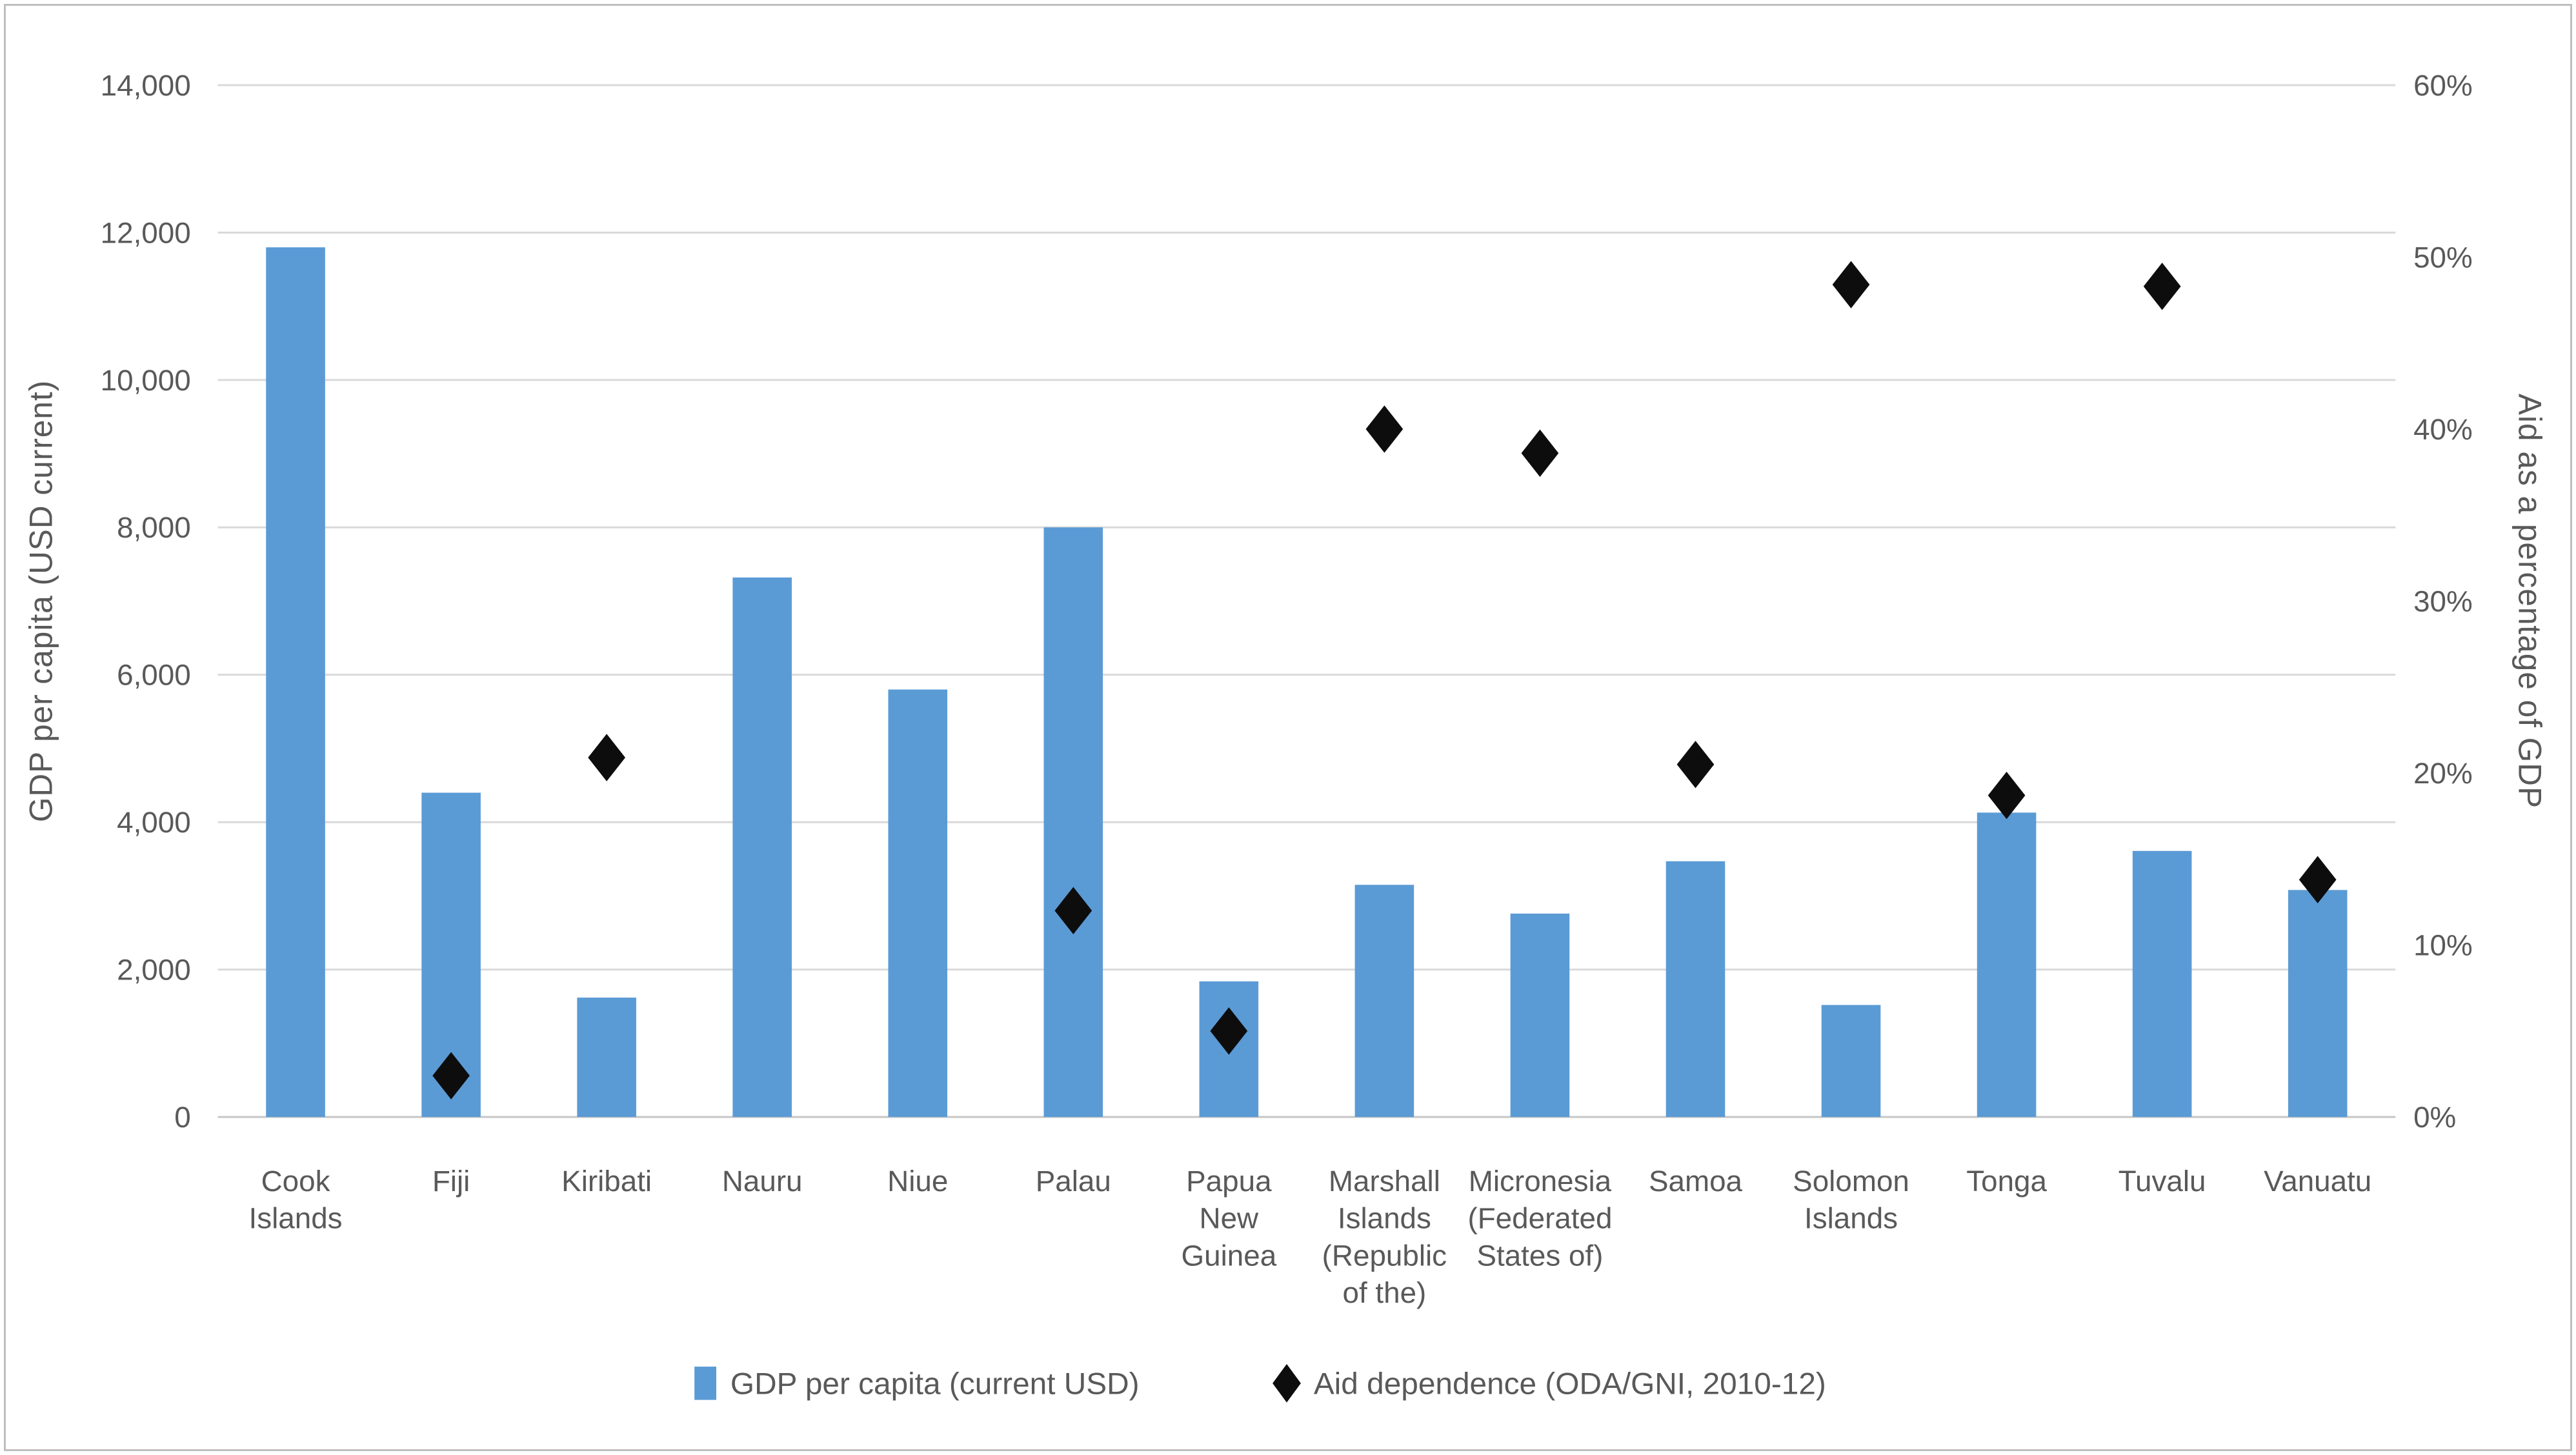  What do you see at coordinates (451, 1181) in the screenshot?
I see `category-label-fiji: Fiji` at bounding box center [451, 1181].